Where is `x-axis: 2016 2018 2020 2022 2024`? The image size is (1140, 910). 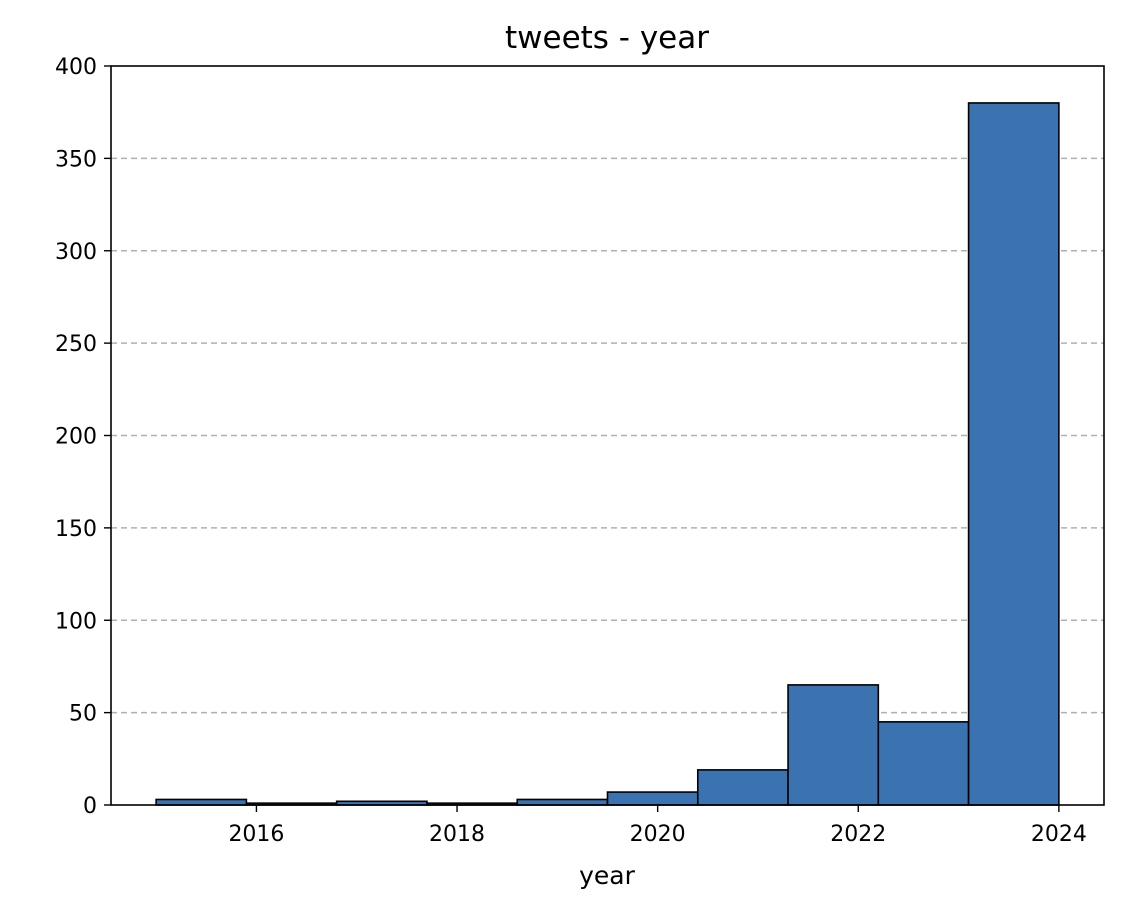
x-axis: 2016 2018 2020 2022 2024 is located at coordinates (657, 826).